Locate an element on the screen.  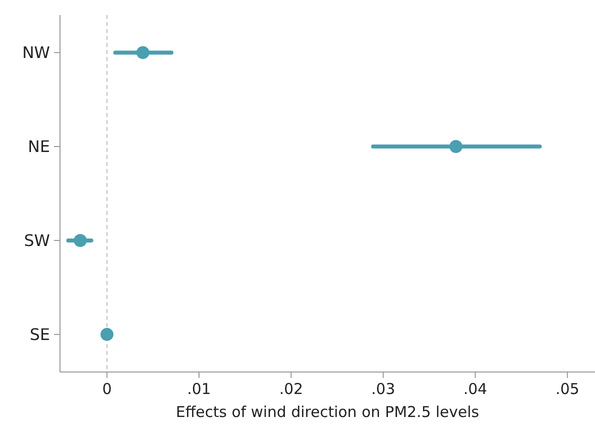
x-tick-label: 0 is located at coordinates (107, 389).